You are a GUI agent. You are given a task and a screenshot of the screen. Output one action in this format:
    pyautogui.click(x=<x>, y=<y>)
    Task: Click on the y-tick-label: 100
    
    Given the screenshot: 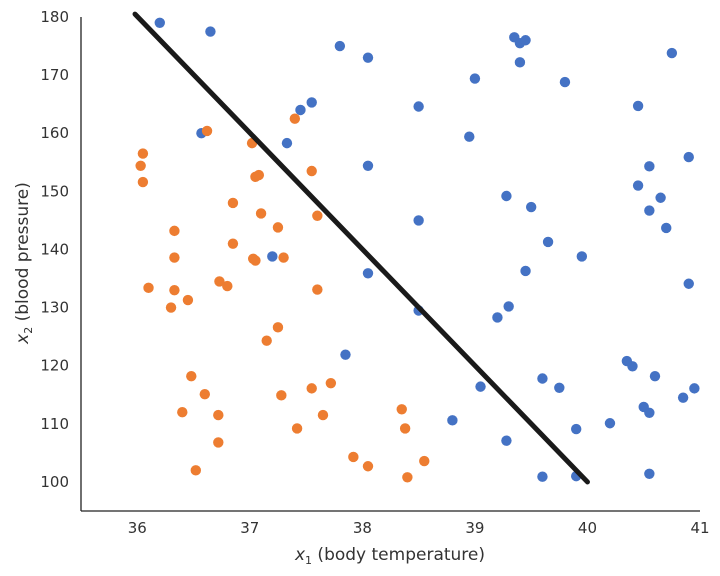 What is the action you would take?
    pyautogui.click(x=54, y=482)
    